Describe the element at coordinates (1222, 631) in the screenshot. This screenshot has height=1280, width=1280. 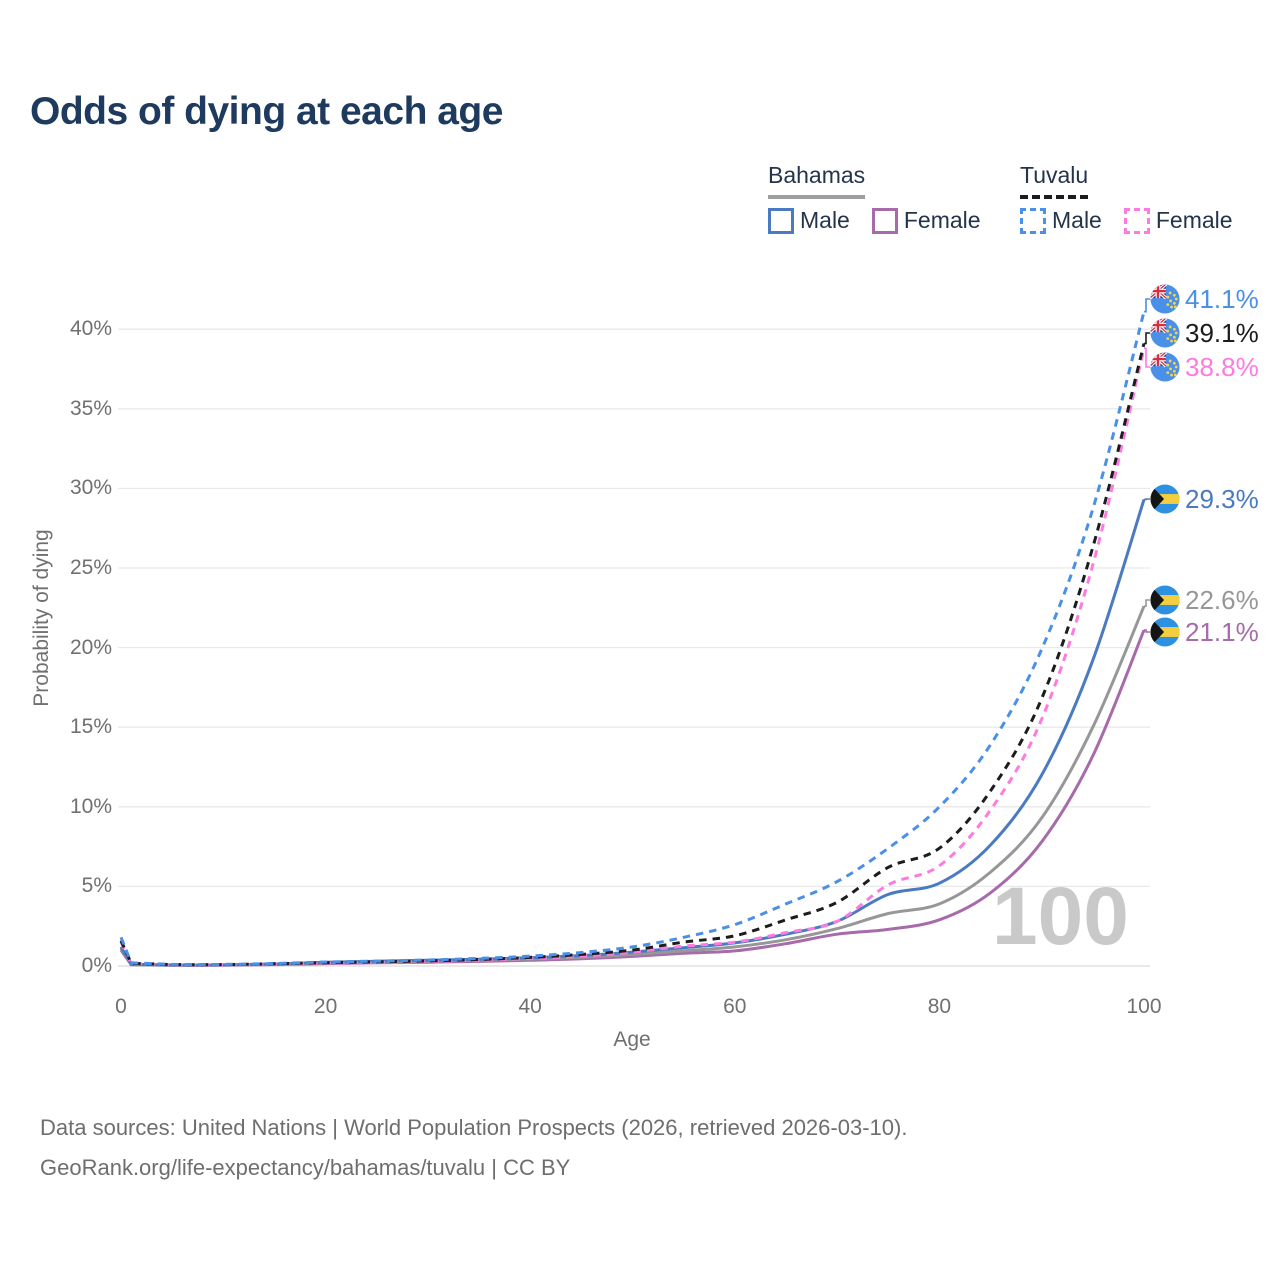
I see `end-value: 21.1%` at that location.